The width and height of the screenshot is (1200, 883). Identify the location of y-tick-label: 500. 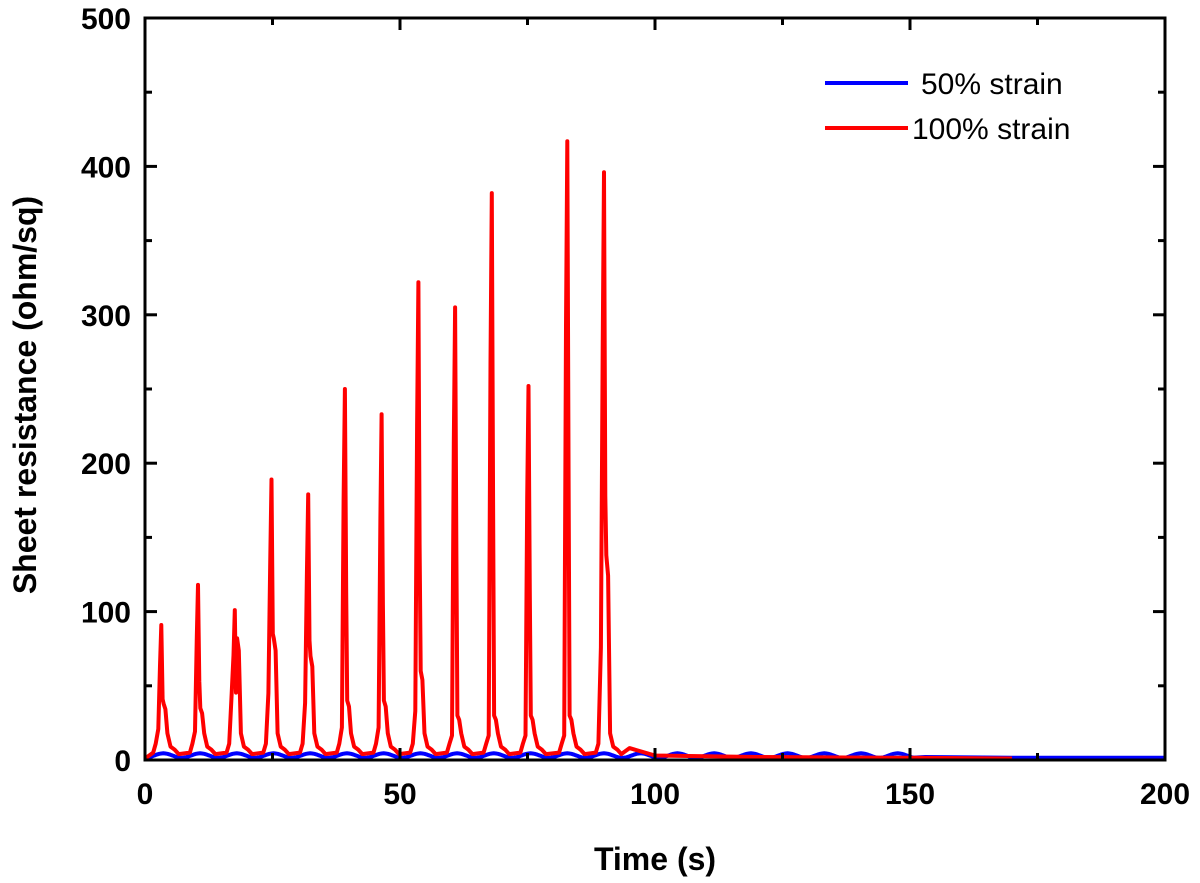
(106, 19).